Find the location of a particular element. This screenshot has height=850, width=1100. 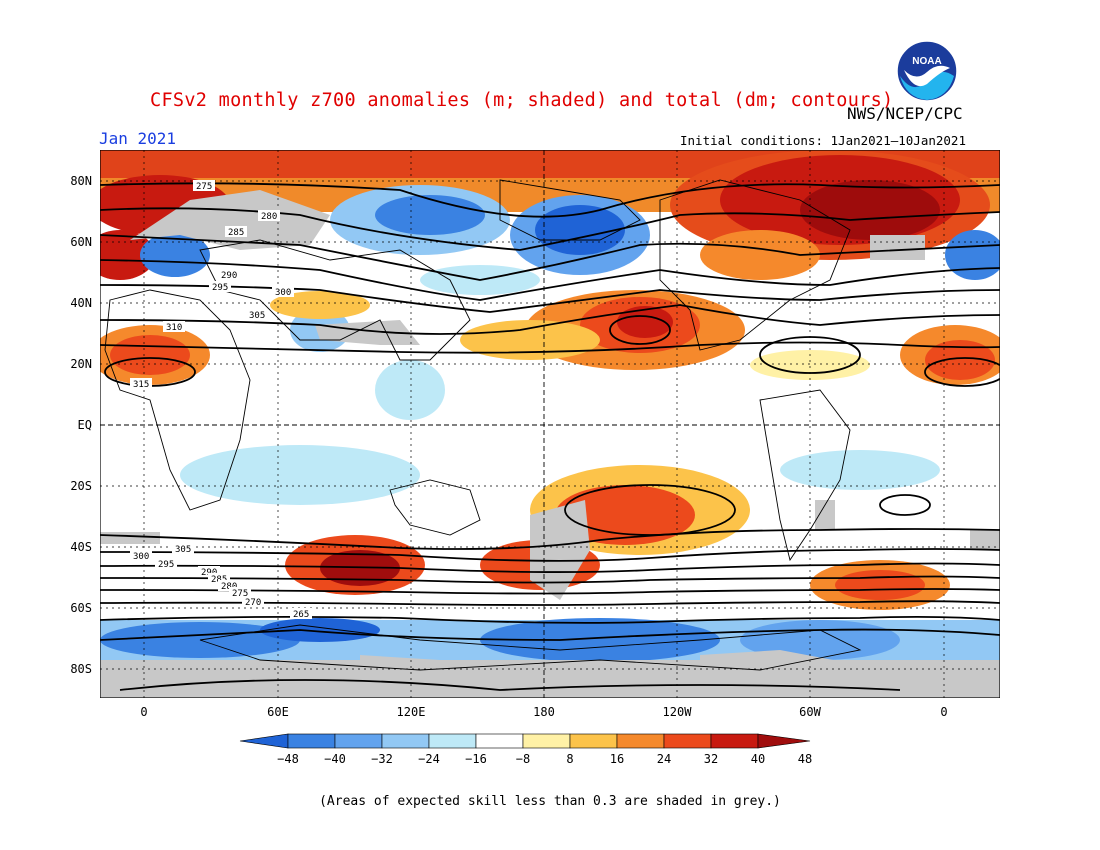

contour-label: 265 is located at coordinates (301, 614).